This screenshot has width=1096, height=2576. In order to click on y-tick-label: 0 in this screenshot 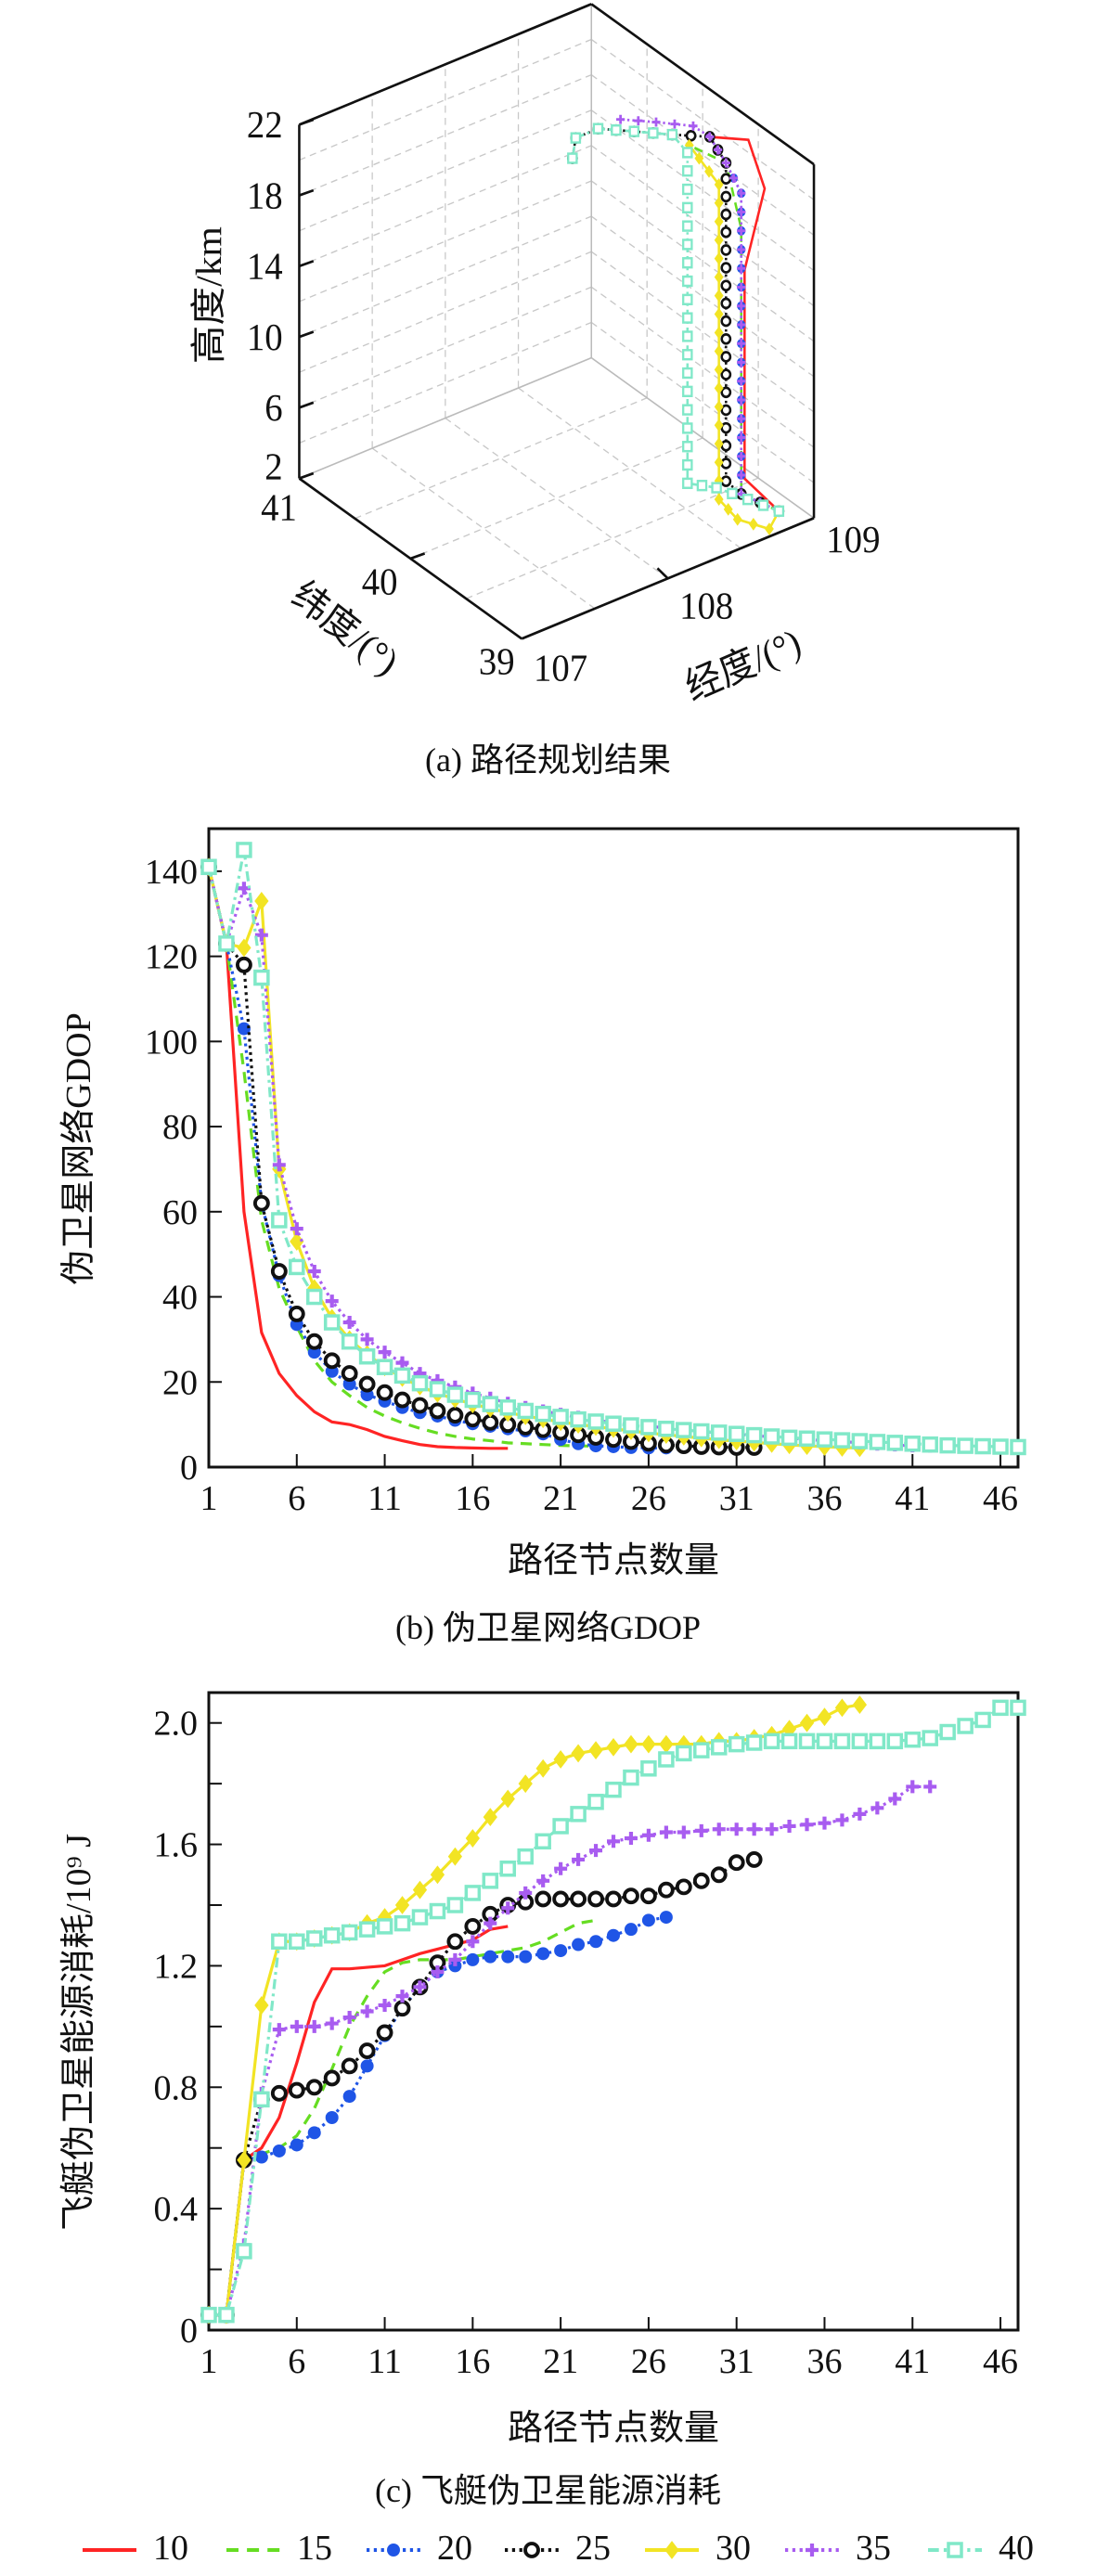, I will do `click(189, 2331)`.